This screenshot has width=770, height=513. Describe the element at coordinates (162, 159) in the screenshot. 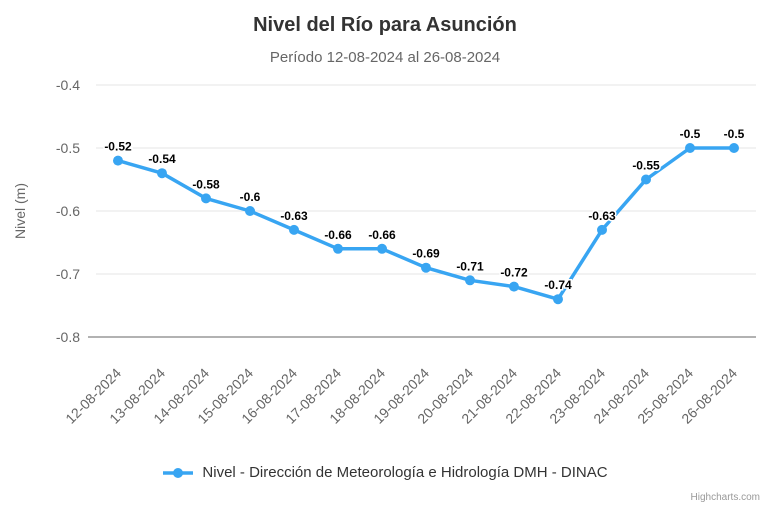

I see `data-point-label: -0.54` at that location.